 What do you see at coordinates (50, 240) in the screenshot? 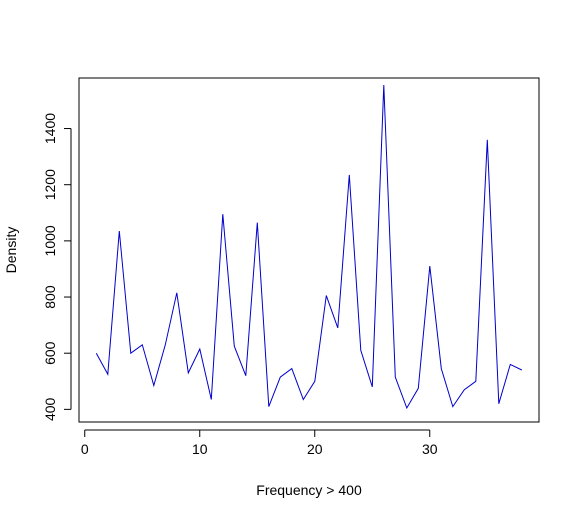
I see `y-tick-label: 1000` at bounding box center [50, 240].